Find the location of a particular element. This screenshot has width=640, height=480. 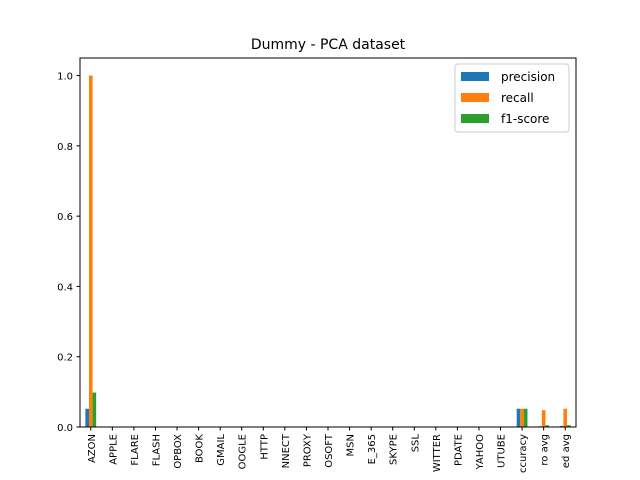

legend-swatch-f1-score is located at coordinates (475, 118).